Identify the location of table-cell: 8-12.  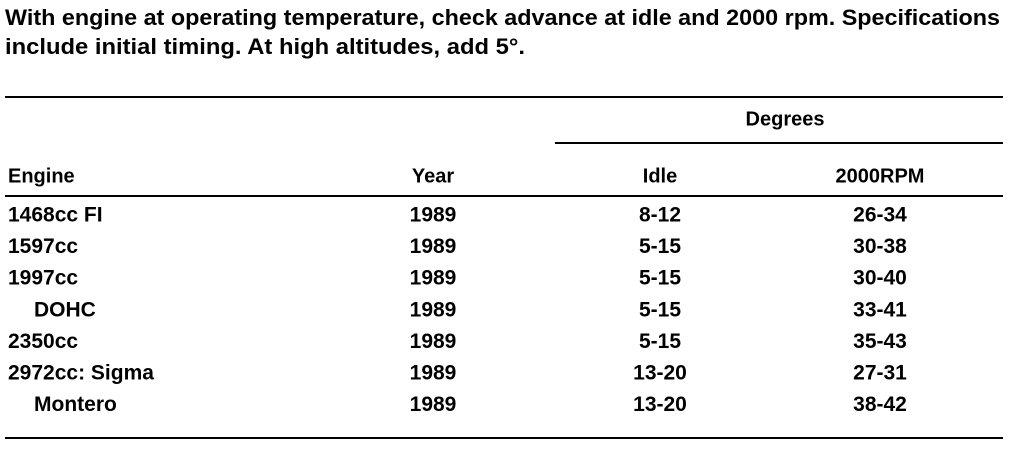
(660, 215).